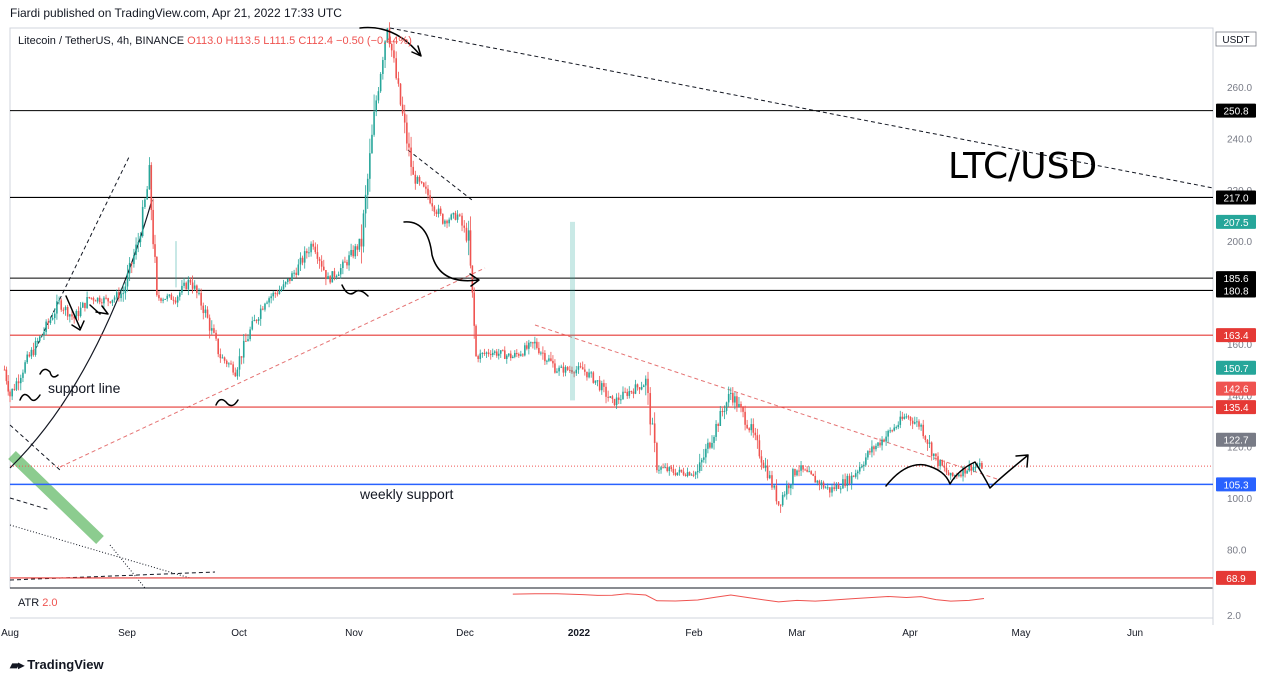 The image size is (1280, 682). What do you see at coordinates (127, 566) in the screenshot?
I see `left-dotted-b` at bounding box center [127, 566].